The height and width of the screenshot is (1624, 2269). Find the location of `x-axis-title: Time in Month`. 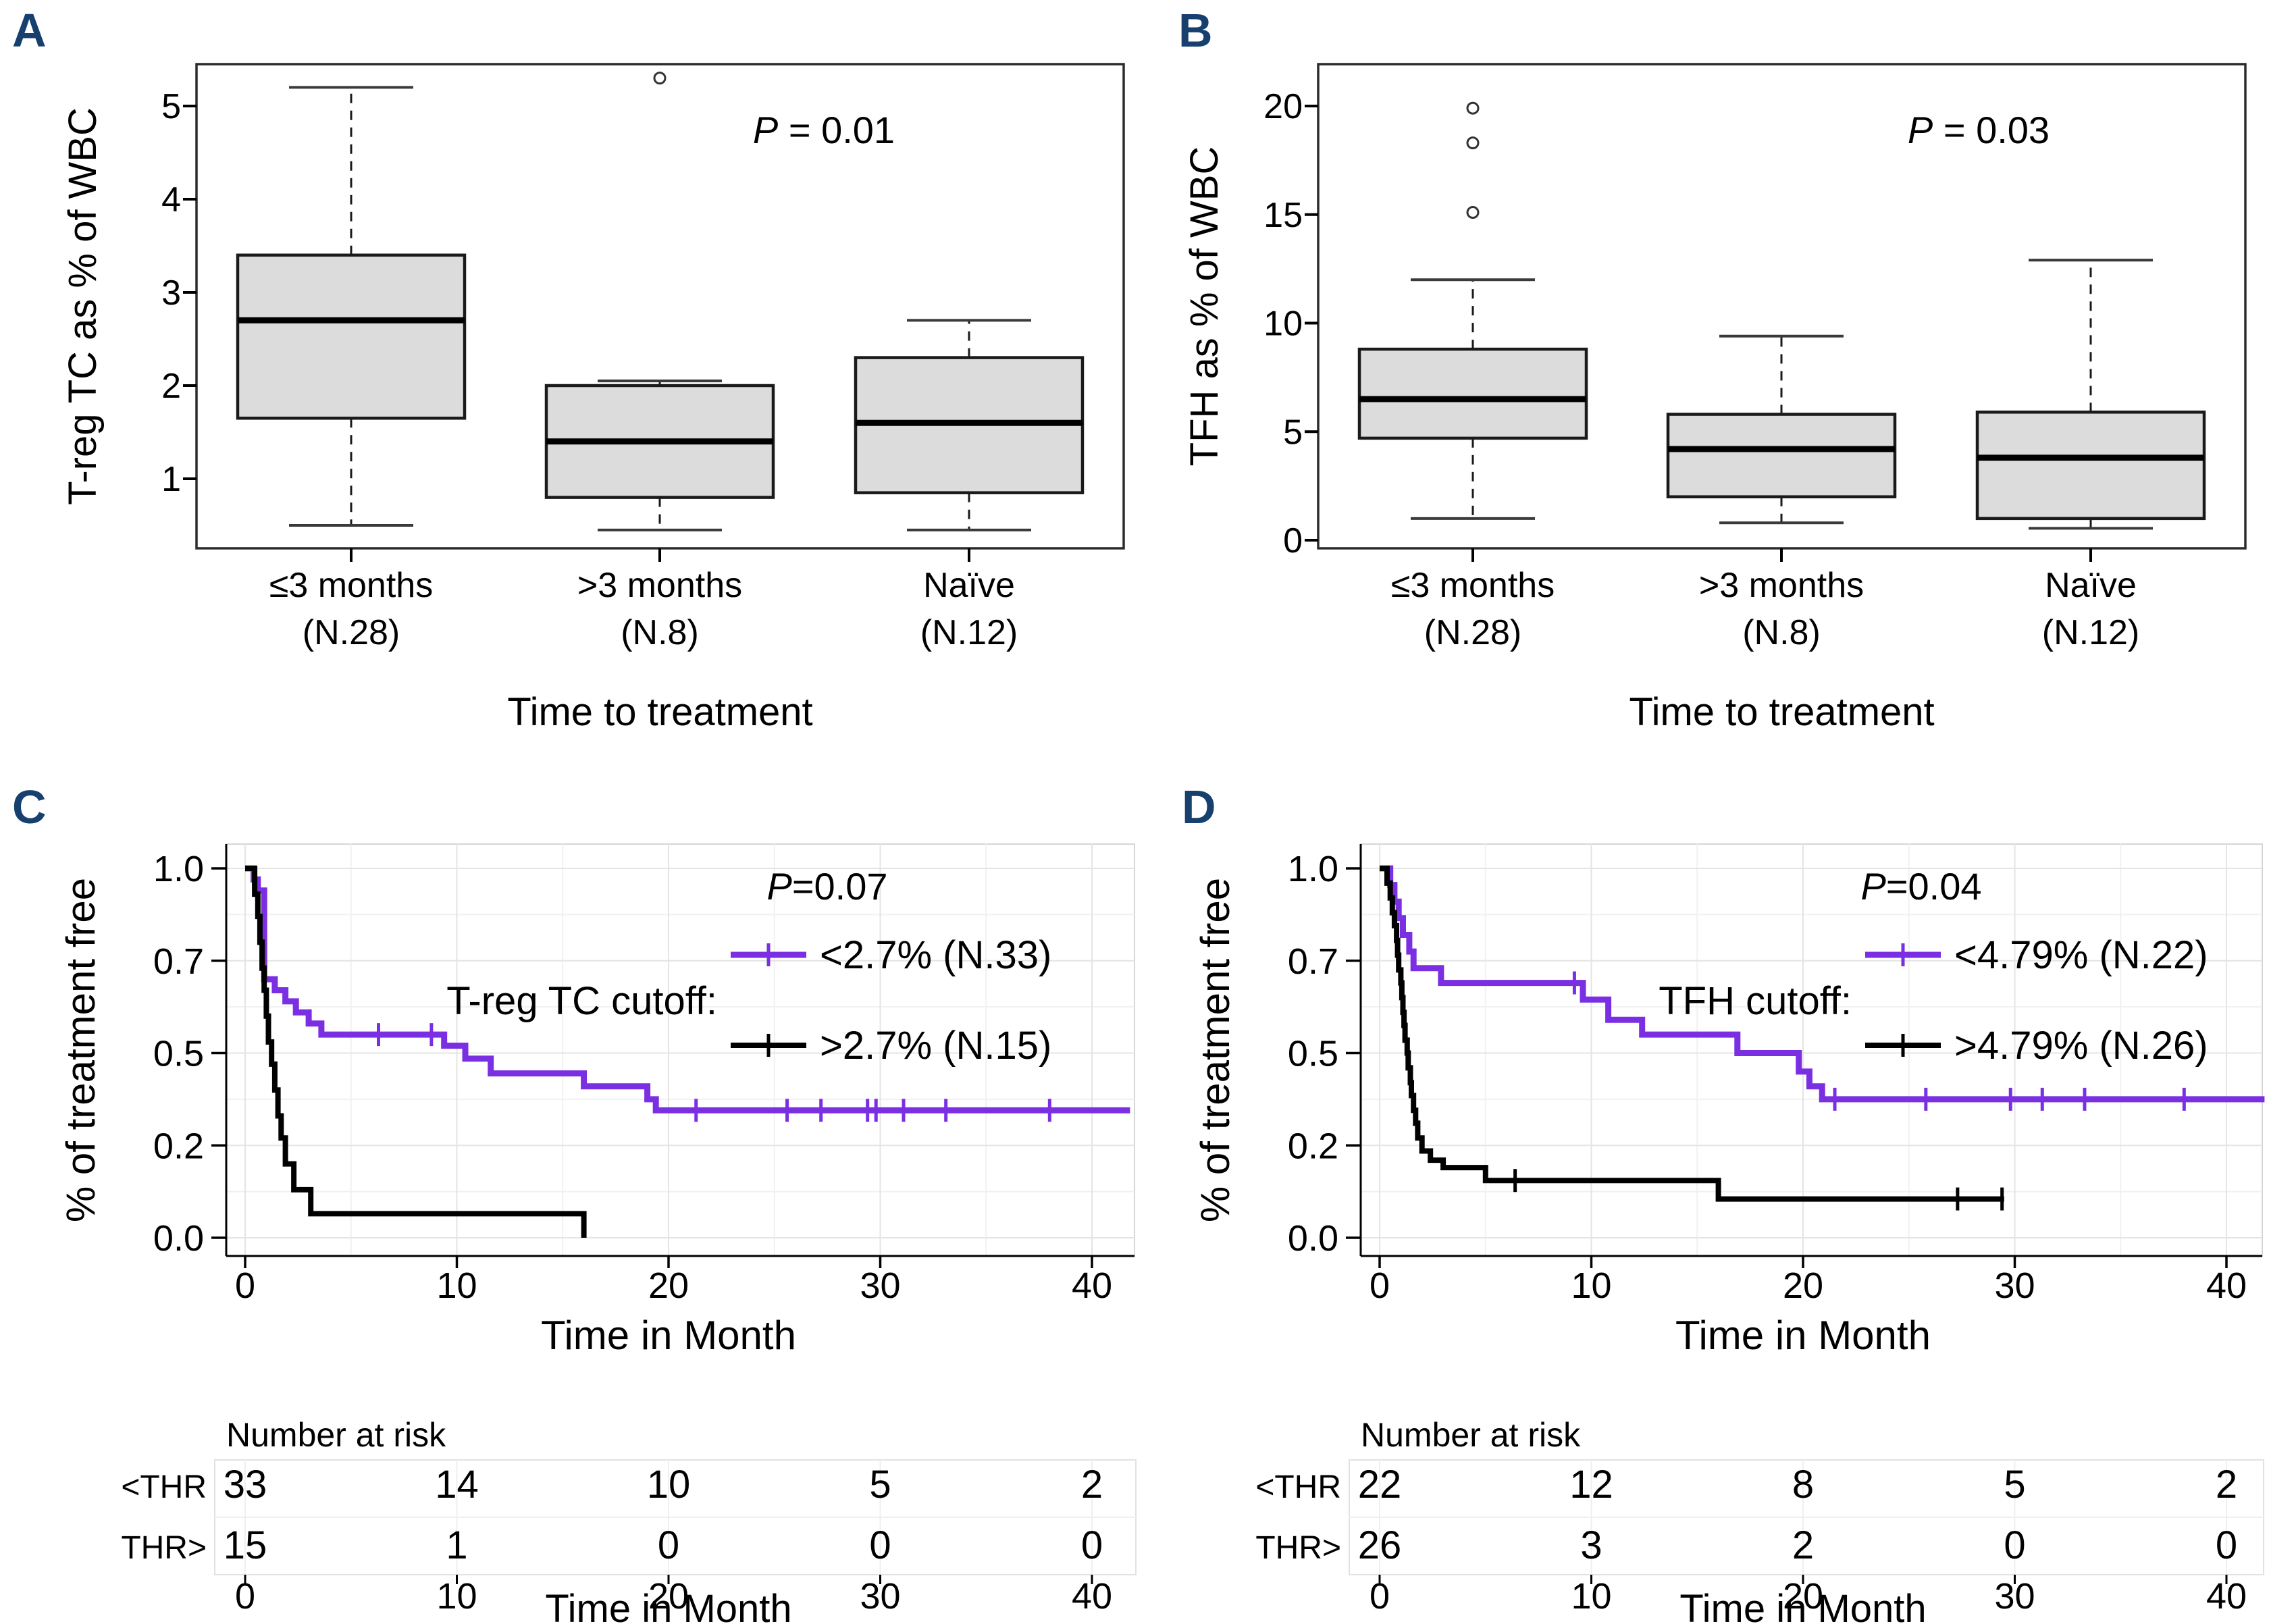

x-axis-title: Time in Month is located at coordinates (1803, 1336).